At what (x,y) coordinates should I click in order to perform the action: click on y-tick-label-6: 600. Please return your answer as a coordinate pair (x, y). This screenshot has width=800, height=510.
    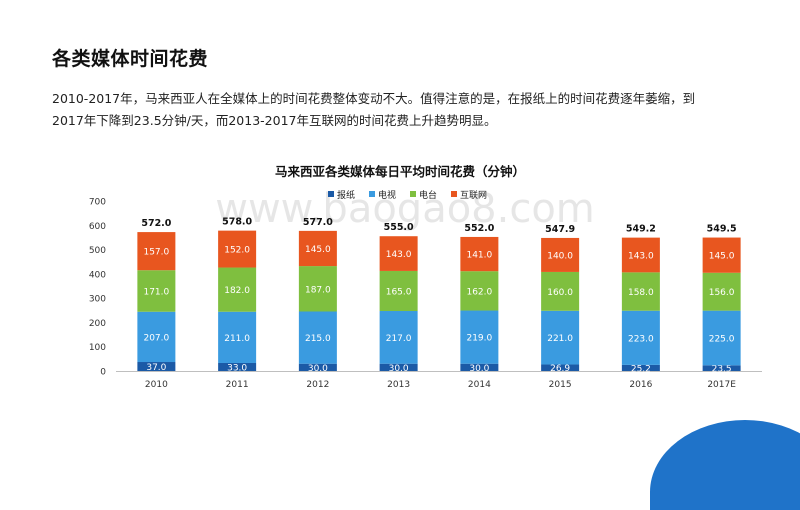
    Looking at the image, I should click on (97, 227).